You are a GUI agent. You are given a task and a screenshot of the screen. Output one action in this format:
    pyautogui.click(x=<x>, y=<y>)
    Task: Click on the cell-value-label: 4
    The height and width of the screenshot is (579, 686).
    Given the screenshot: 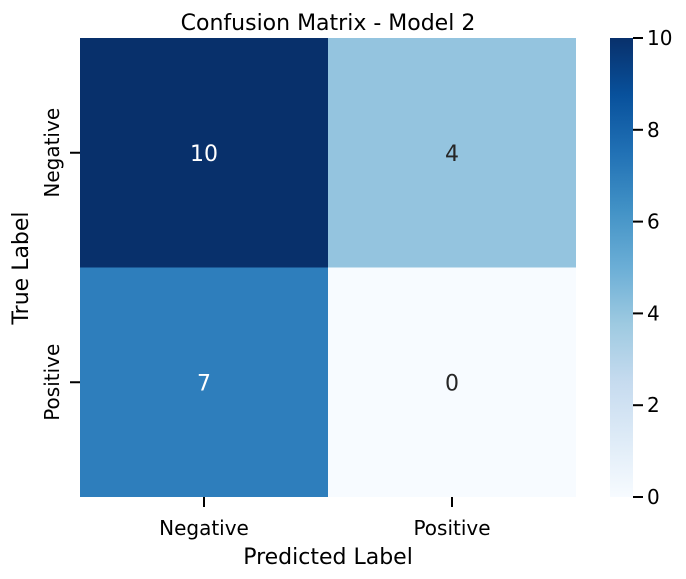 What is the action you would take?
    pyautogui.click(x=452, y=154)
    